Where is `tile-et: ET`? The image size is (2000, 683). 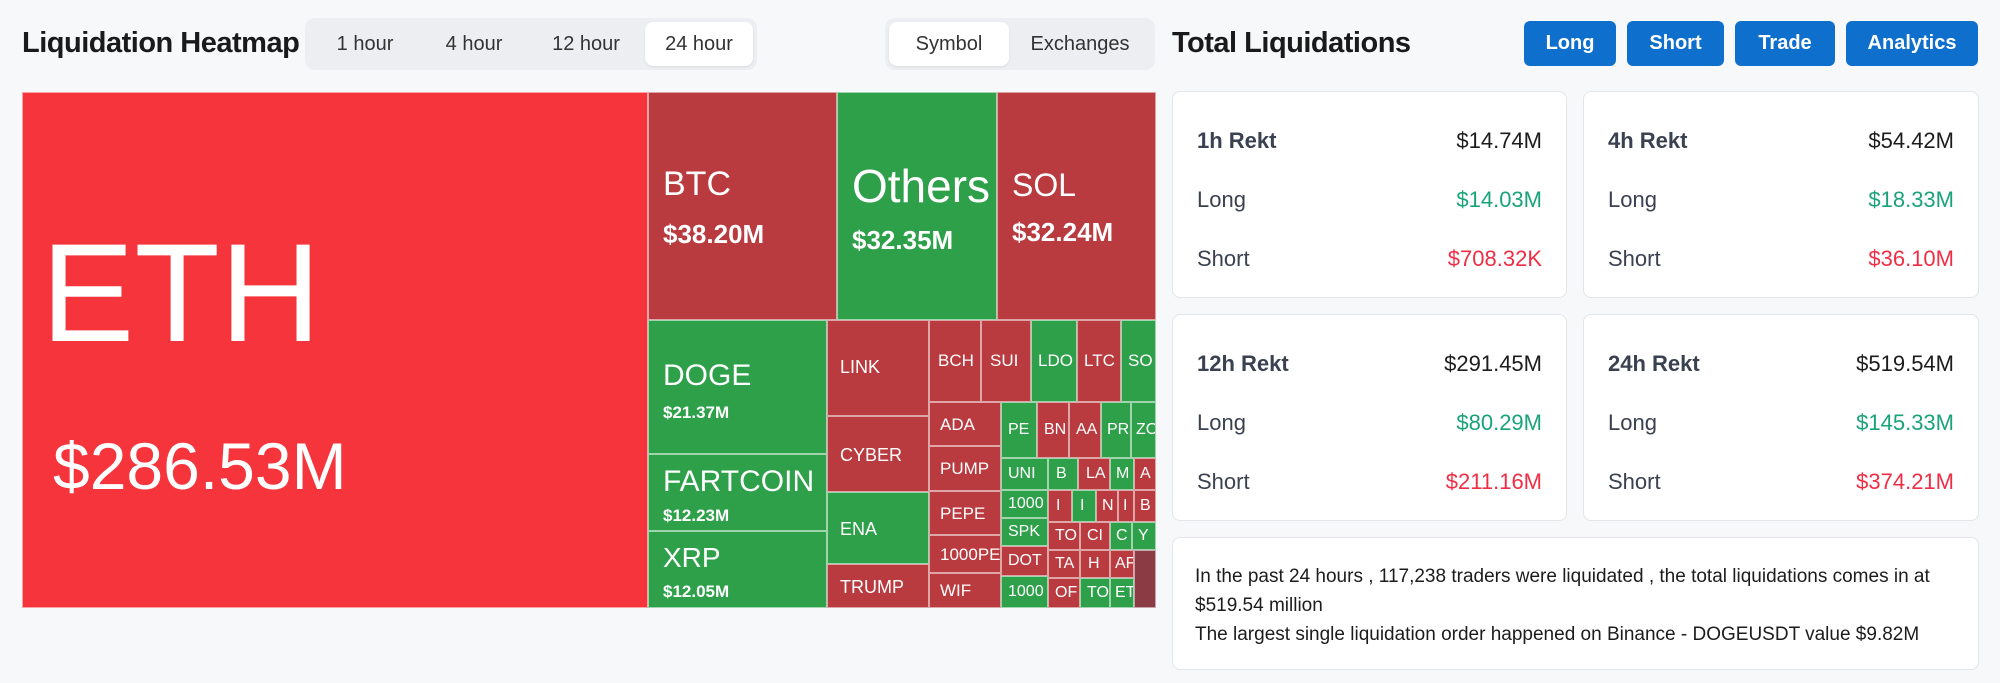 tile-et: ET is located at coordinates (1122, 593).